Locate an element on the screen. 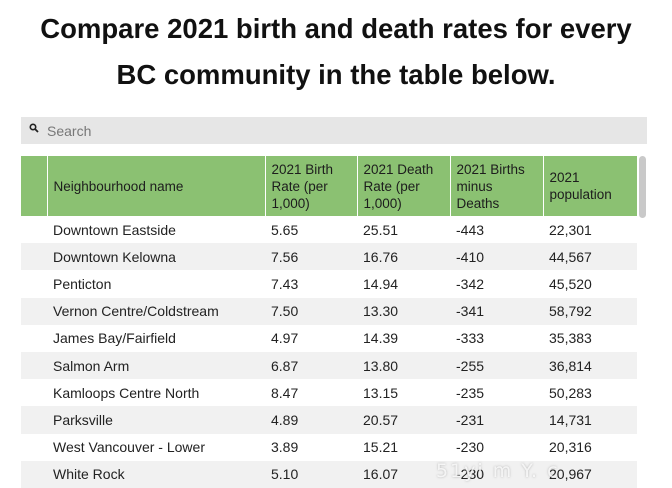 Image resolution: width=672 pixels, height=488 pixels. population-cell: 58,792 is located at coordinates (590, 311).